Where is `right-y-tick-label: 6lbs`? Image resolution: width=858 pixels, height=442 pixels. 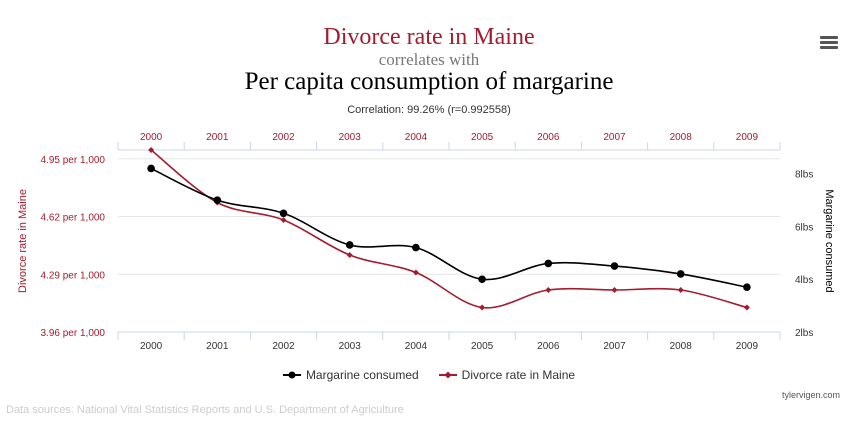 right-y-tick-label: 6lbs is located at coordinates (804, 227).